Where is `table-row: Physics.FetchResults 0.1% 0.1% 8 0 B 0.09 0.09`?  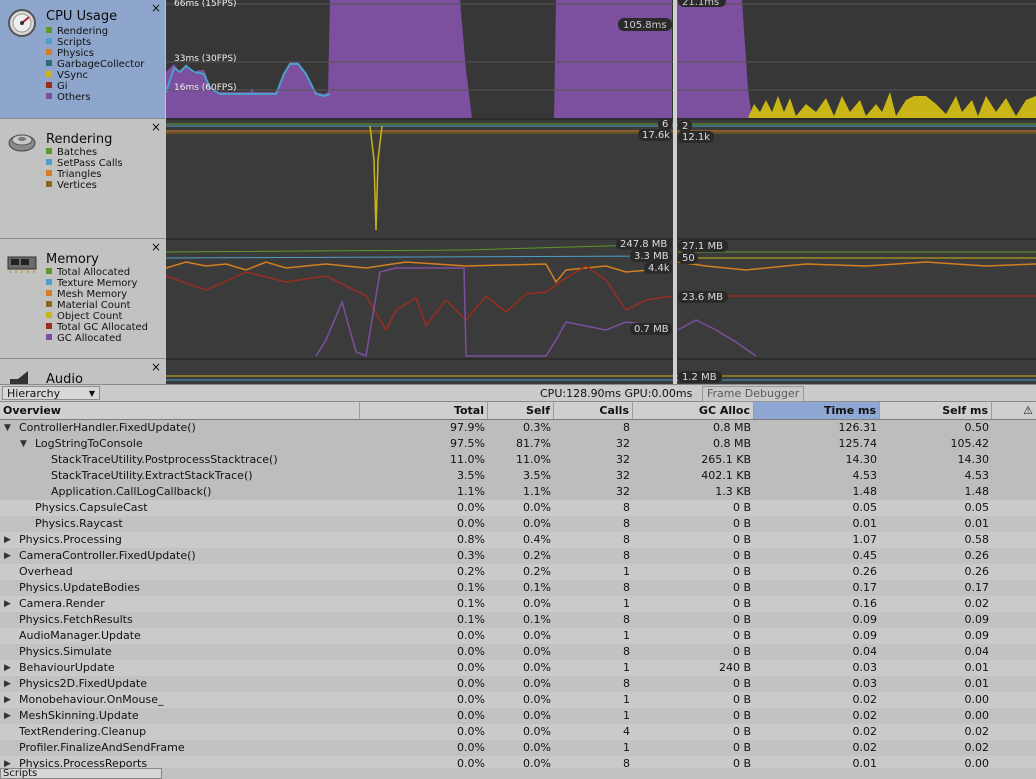
table-row: Physics.FetchResults 0.1% 0.1% 8 0 B 0.09 0.09 is located at coordinates (518, 620).